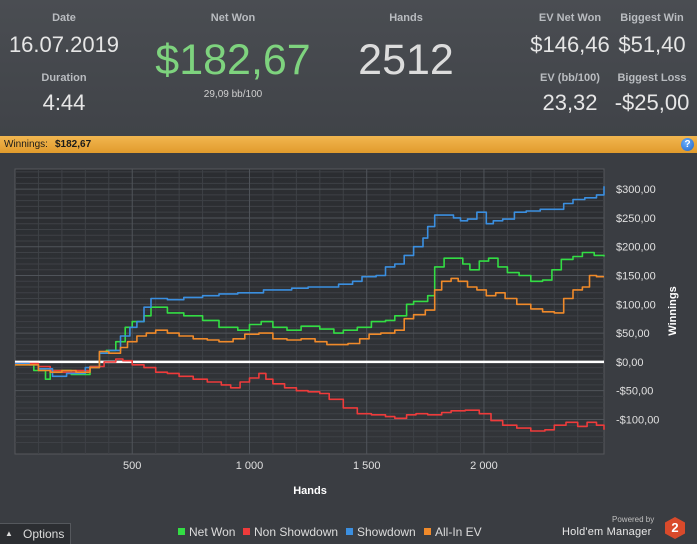 The width and height of the screenshot is (697, 544). Describe the element at coordinates (687, 144) in the screenshot. I see `help-icon: ?` at that location.